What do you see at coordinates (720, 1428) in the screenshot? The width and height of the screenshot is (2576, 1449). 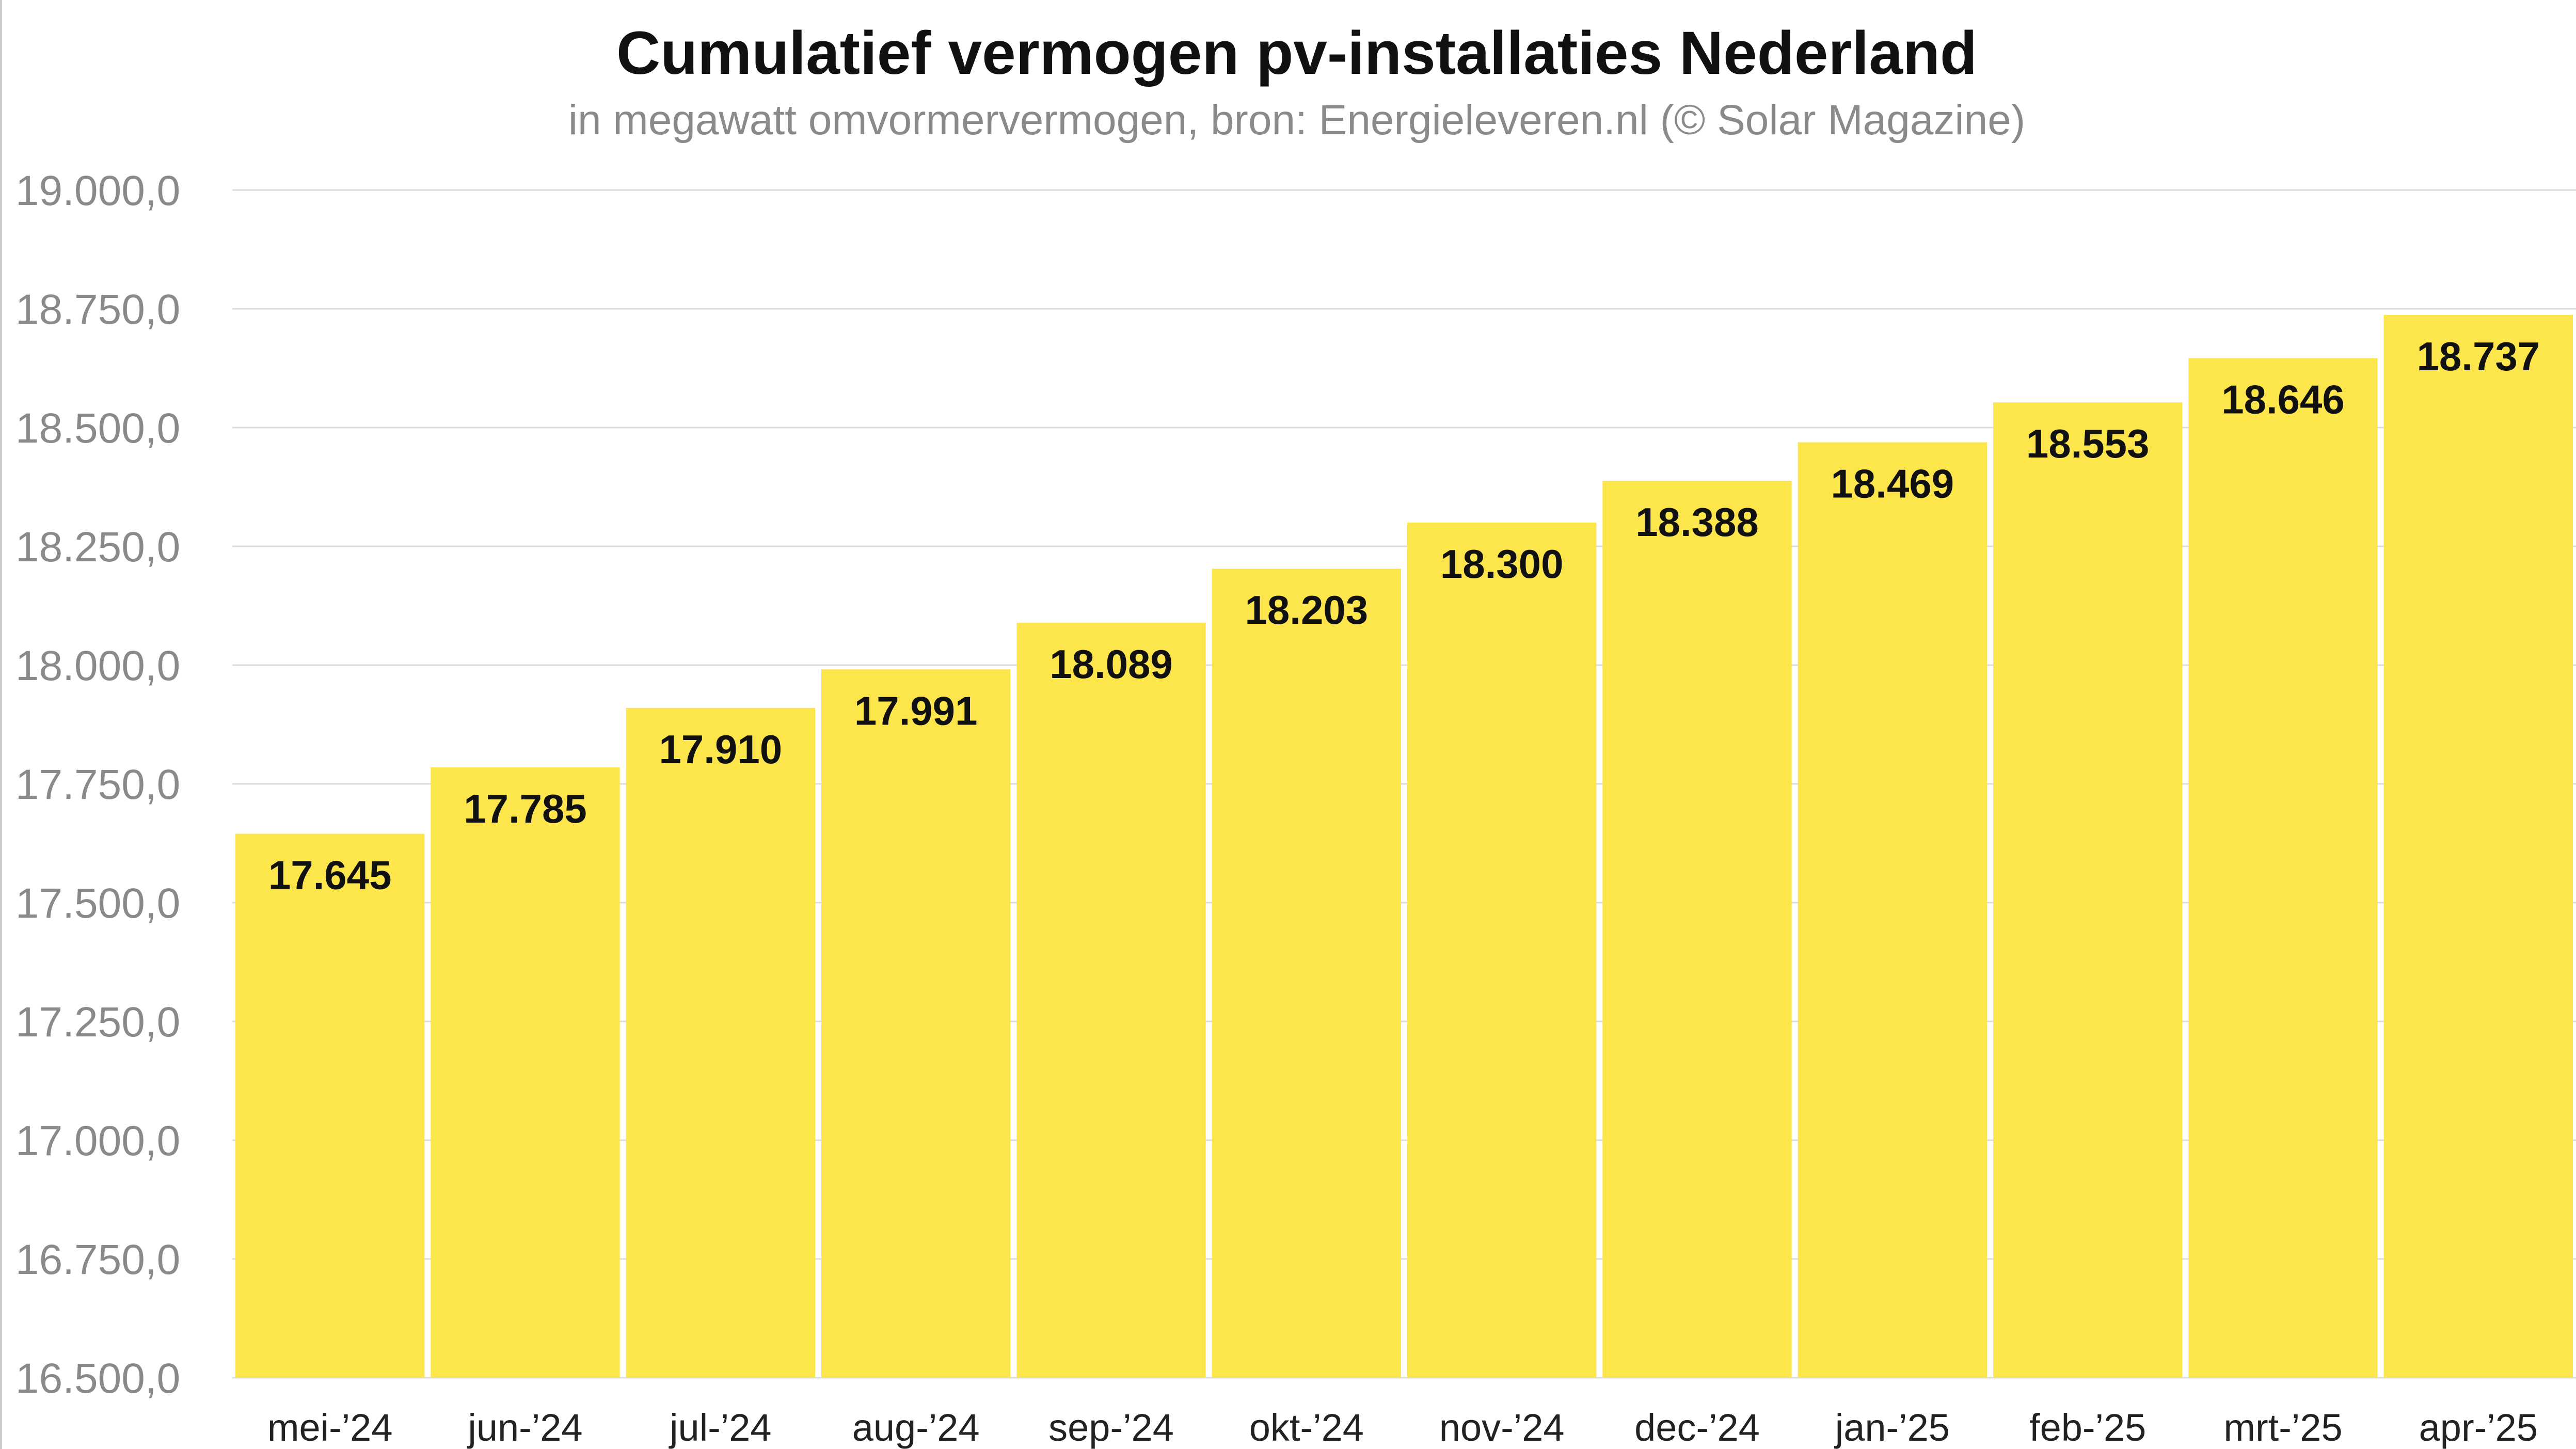 I see `x-tick-label: jul-’24` at bounding box center [720, 1428].